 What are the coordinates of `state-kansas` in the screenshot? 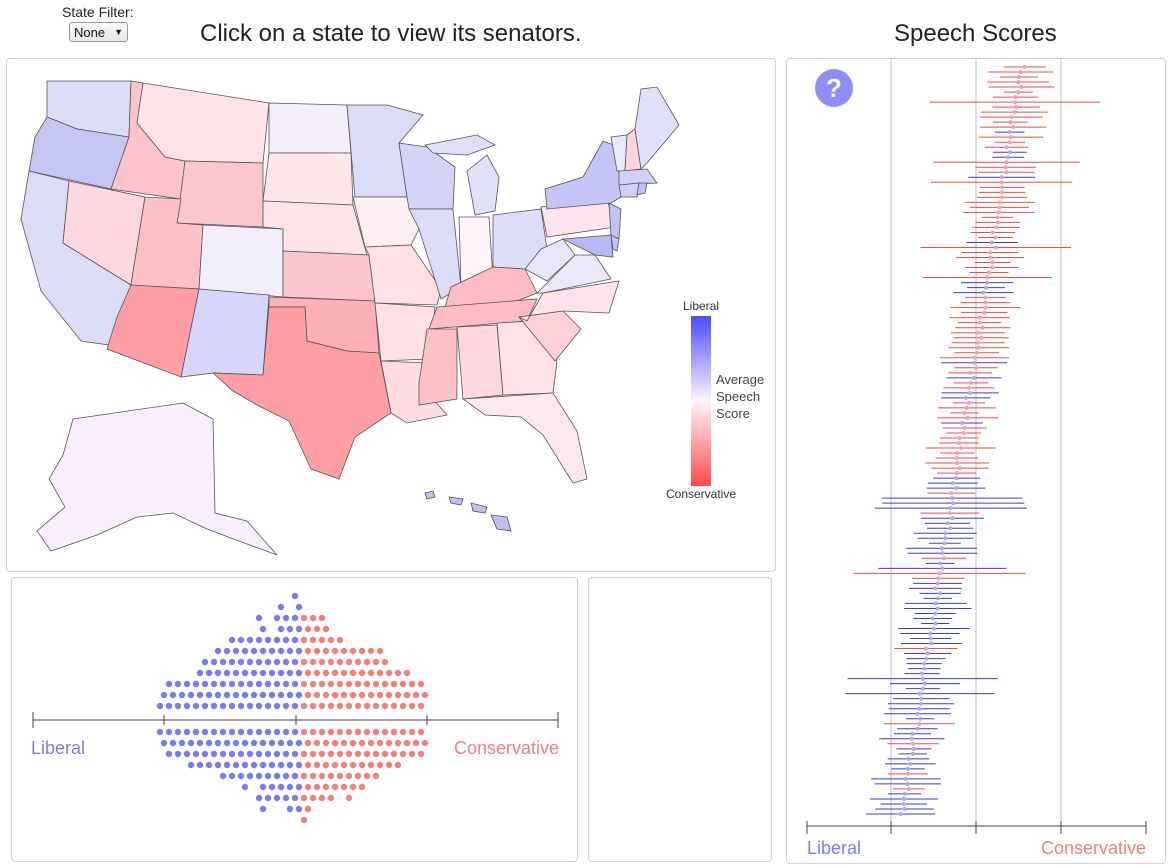 It's located at (329, 276).